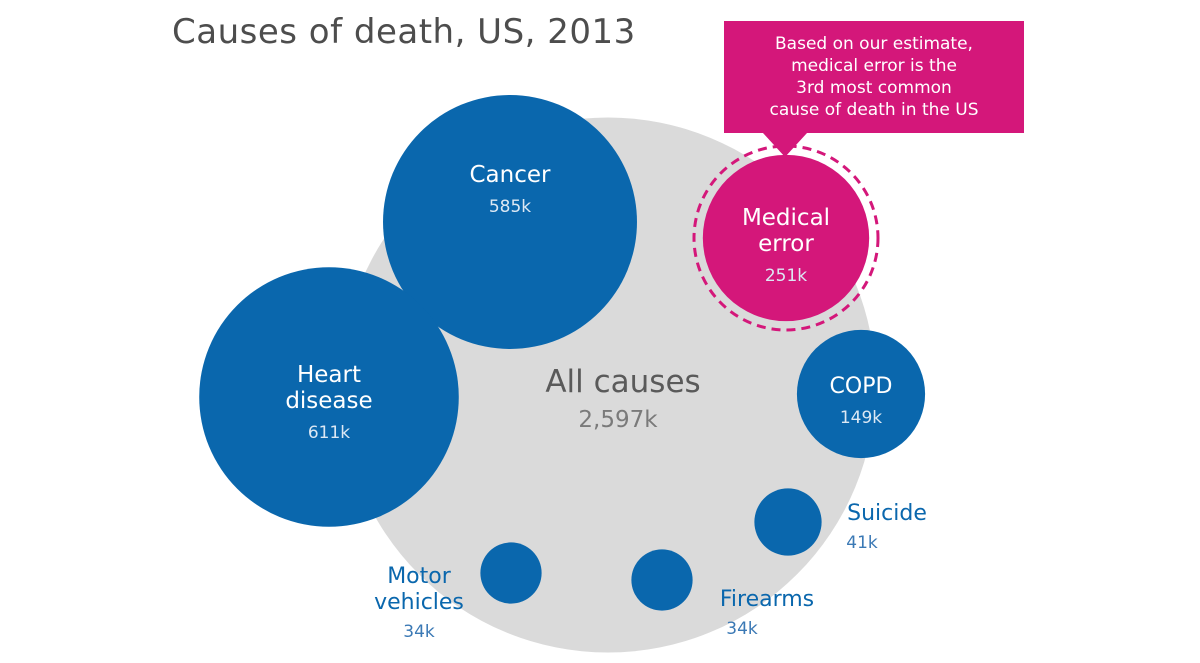 This screenshot has width=1200, height=663. Describe the element at coordinates (874, 110) in the screenshot. I see `callout-line: cause of death in the US` at that location.